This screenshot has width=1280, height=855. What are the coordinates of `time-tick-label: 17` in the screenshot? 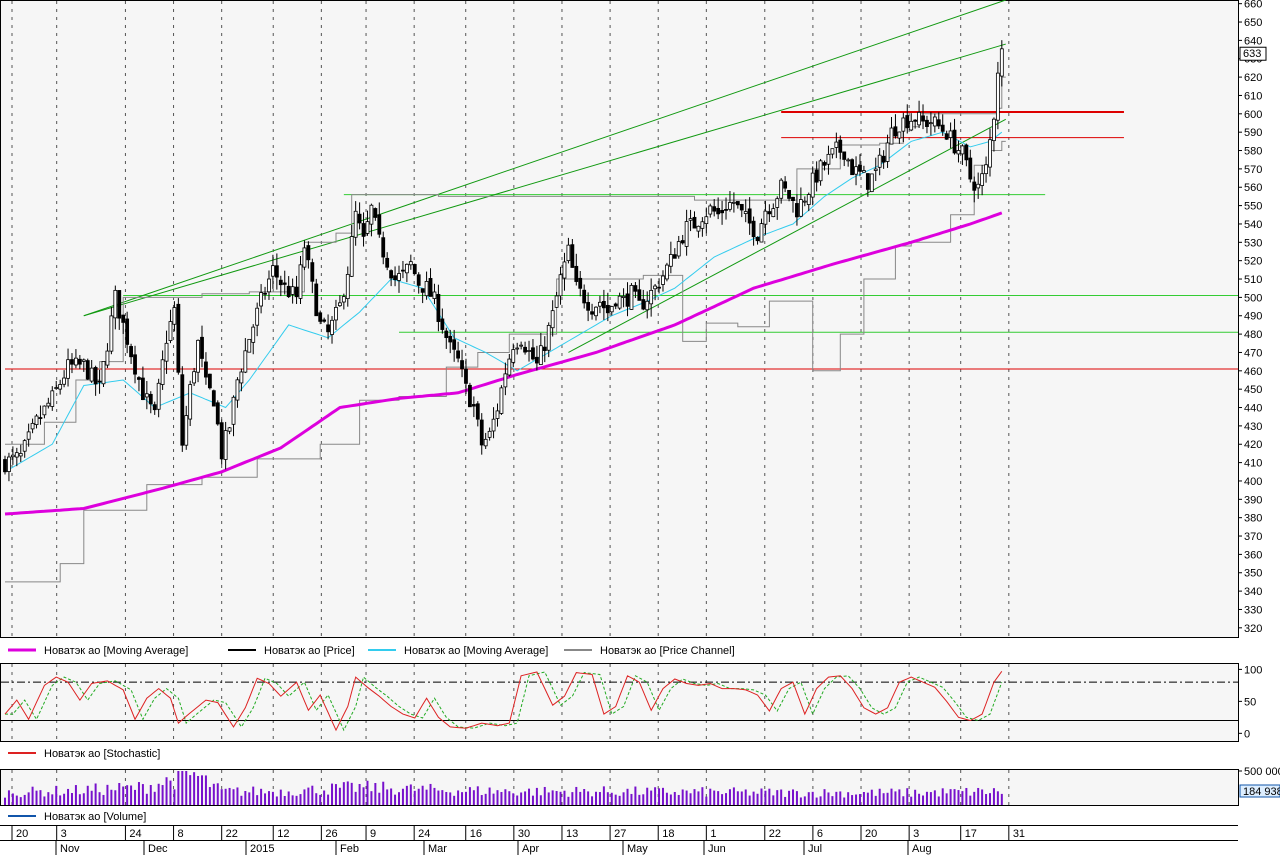 It's located at (971, 834).